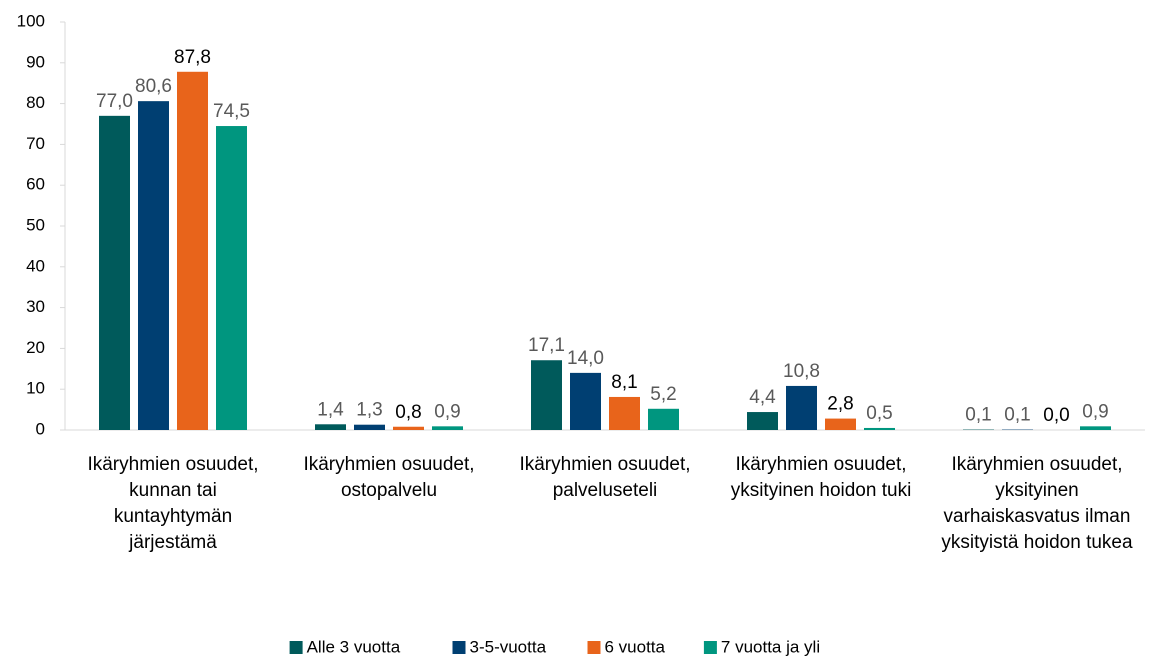 This screenshot has width=1155, height=660. I want to click on y-tick-label: 80, so click(35, 102).